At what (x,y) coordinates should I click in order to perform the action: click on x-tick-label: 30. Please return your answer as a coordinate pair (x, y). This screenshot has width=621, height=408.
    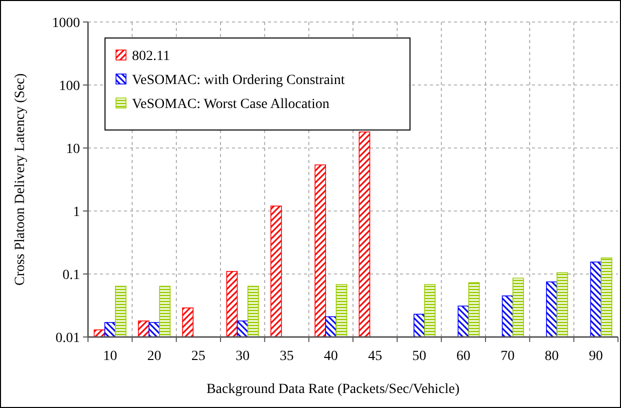
    Looking at the image, I should click on (243, 356).